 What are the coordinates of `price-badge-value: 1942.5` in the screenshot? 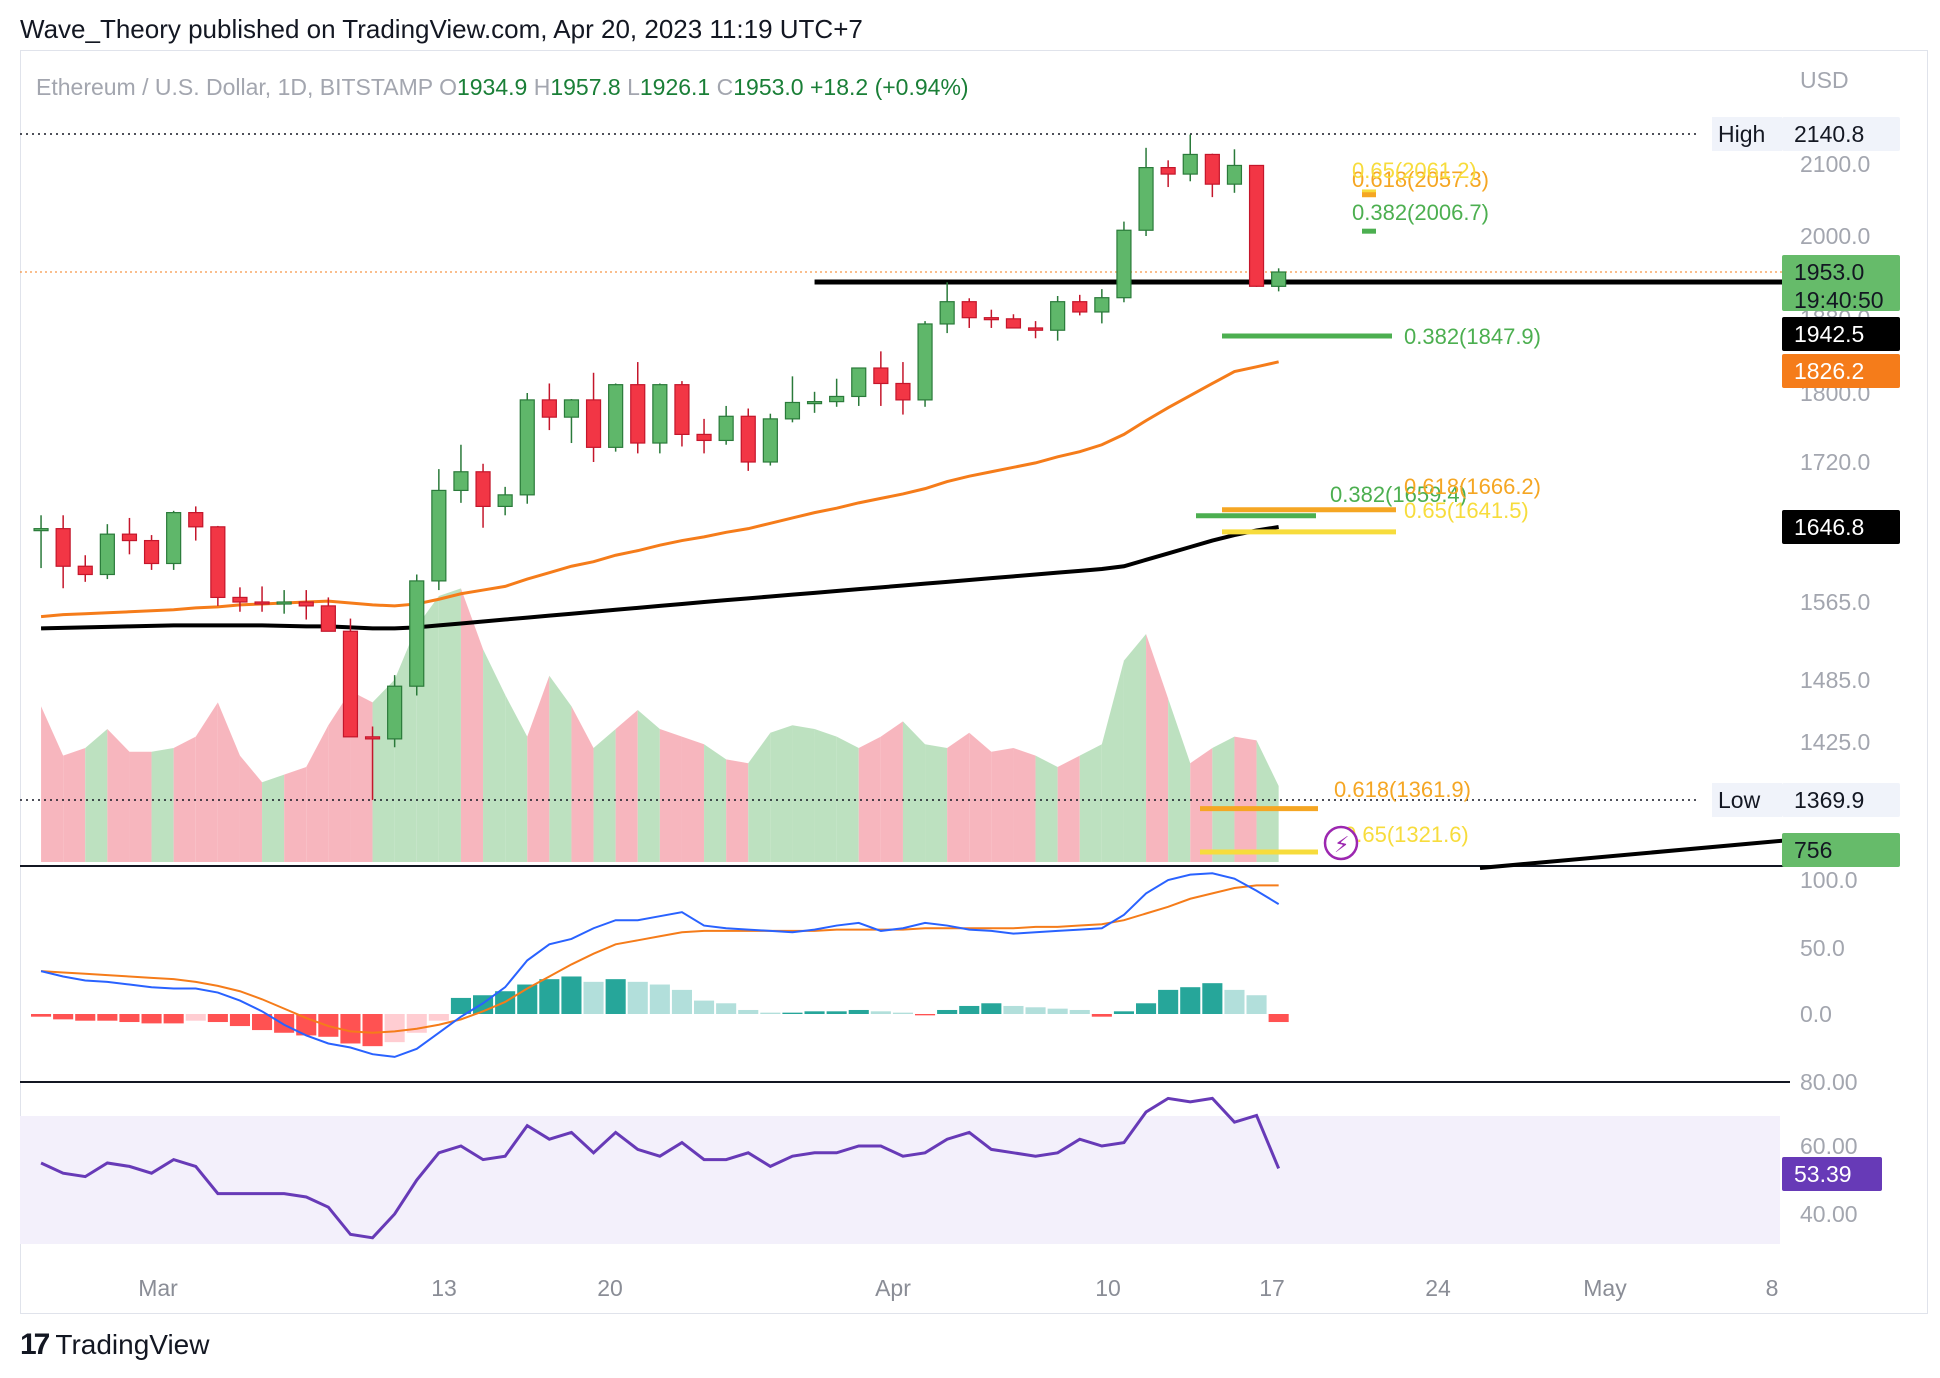 It's located at (1829, 334).